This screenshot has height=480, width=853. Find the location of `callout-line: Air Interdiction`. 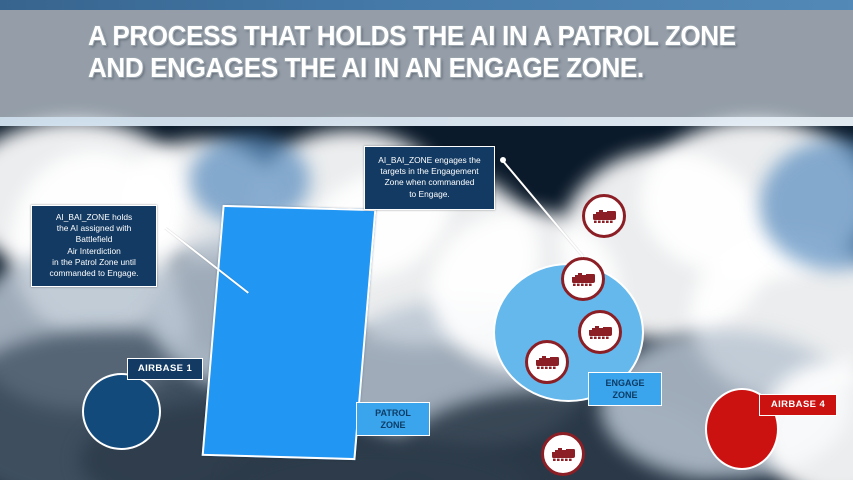

callout-line: Air Interdiction is located at coordinates (94, 250).